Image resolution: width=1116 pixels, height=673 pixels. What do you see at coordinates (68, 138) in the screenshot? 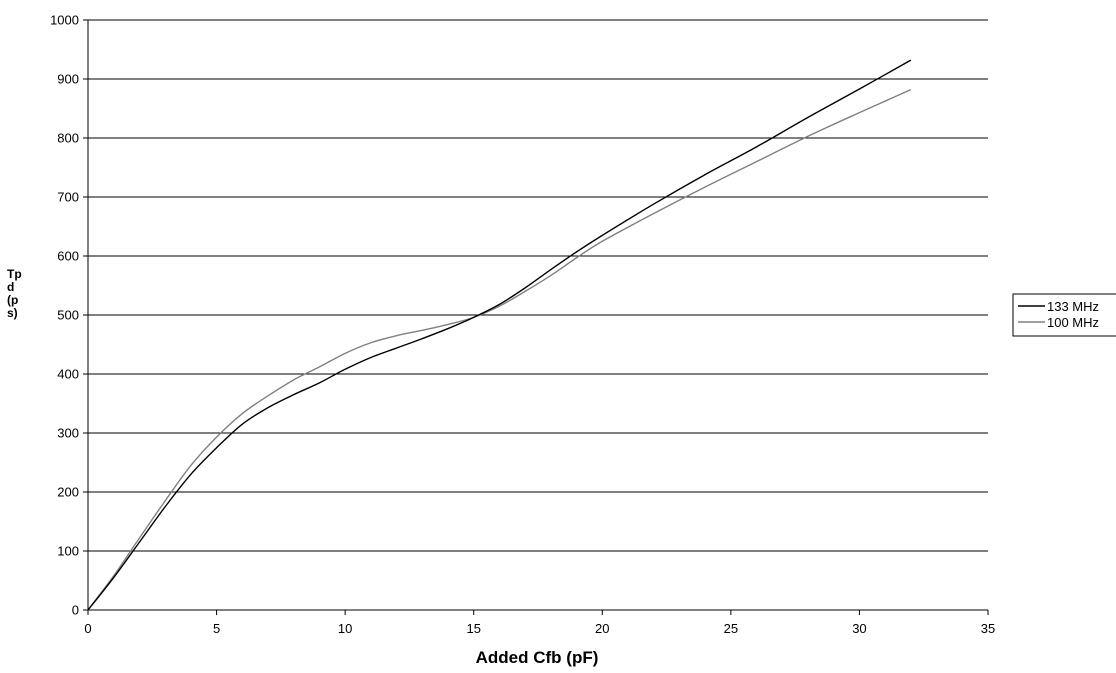
I see `y-tick-label: 800` at bounding box center [68, 138].